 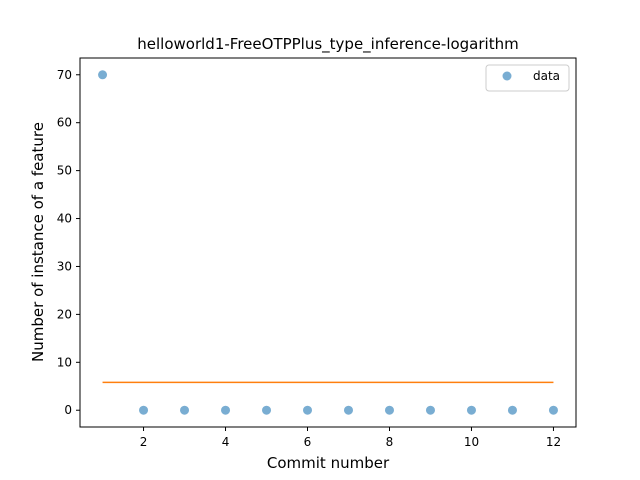 What do you see at coordinates (68, 242) in the screenshot?
I see `y-axis: 0 10 20 30 40 50 60 70` at bounding box center [68, 242].